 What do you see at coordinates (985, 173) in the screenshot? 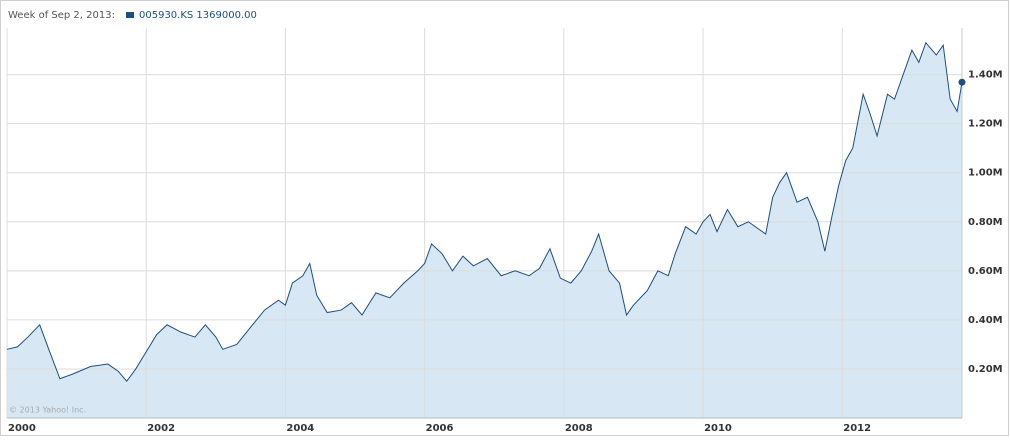
I see `y-tick-label: 1.00M` at bounding box center [985, 173].